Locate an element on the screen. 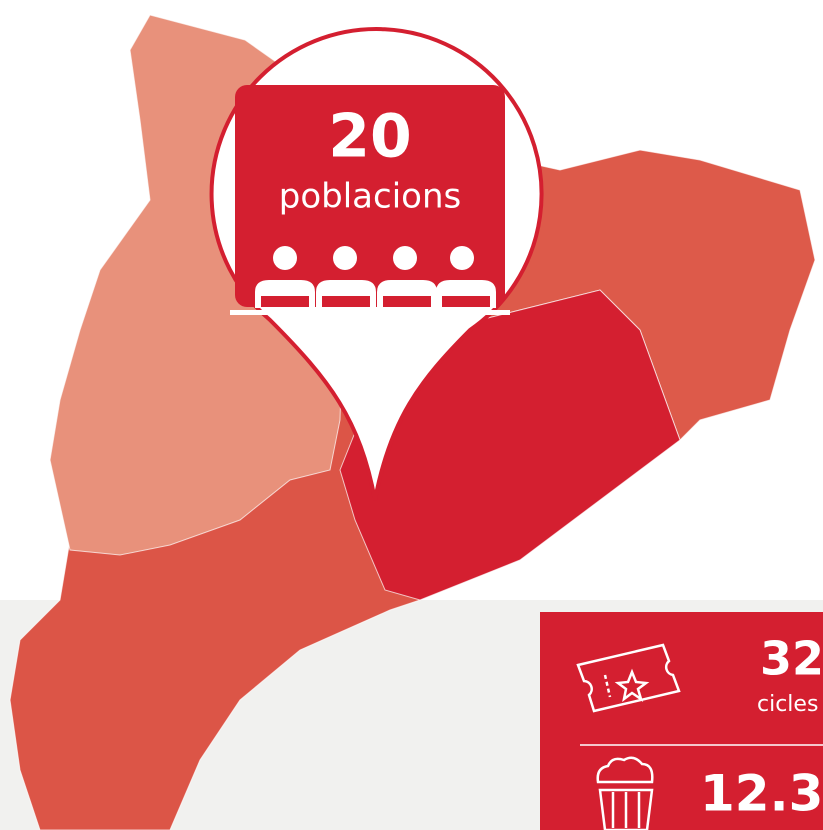  badge-label: poblacions is located at coordinates (370, 197).